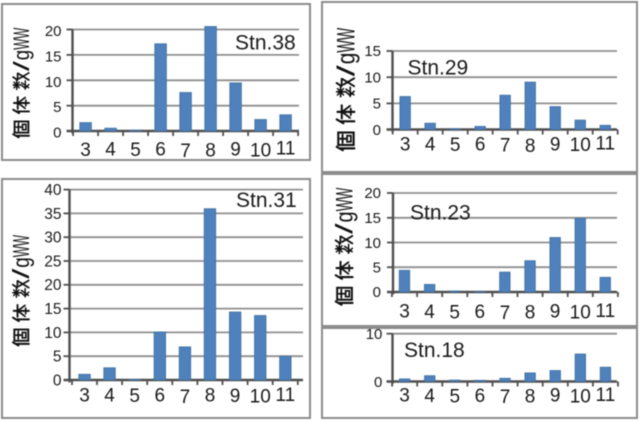  I want to click on svg-text: Stn.38, so click(265, 43).